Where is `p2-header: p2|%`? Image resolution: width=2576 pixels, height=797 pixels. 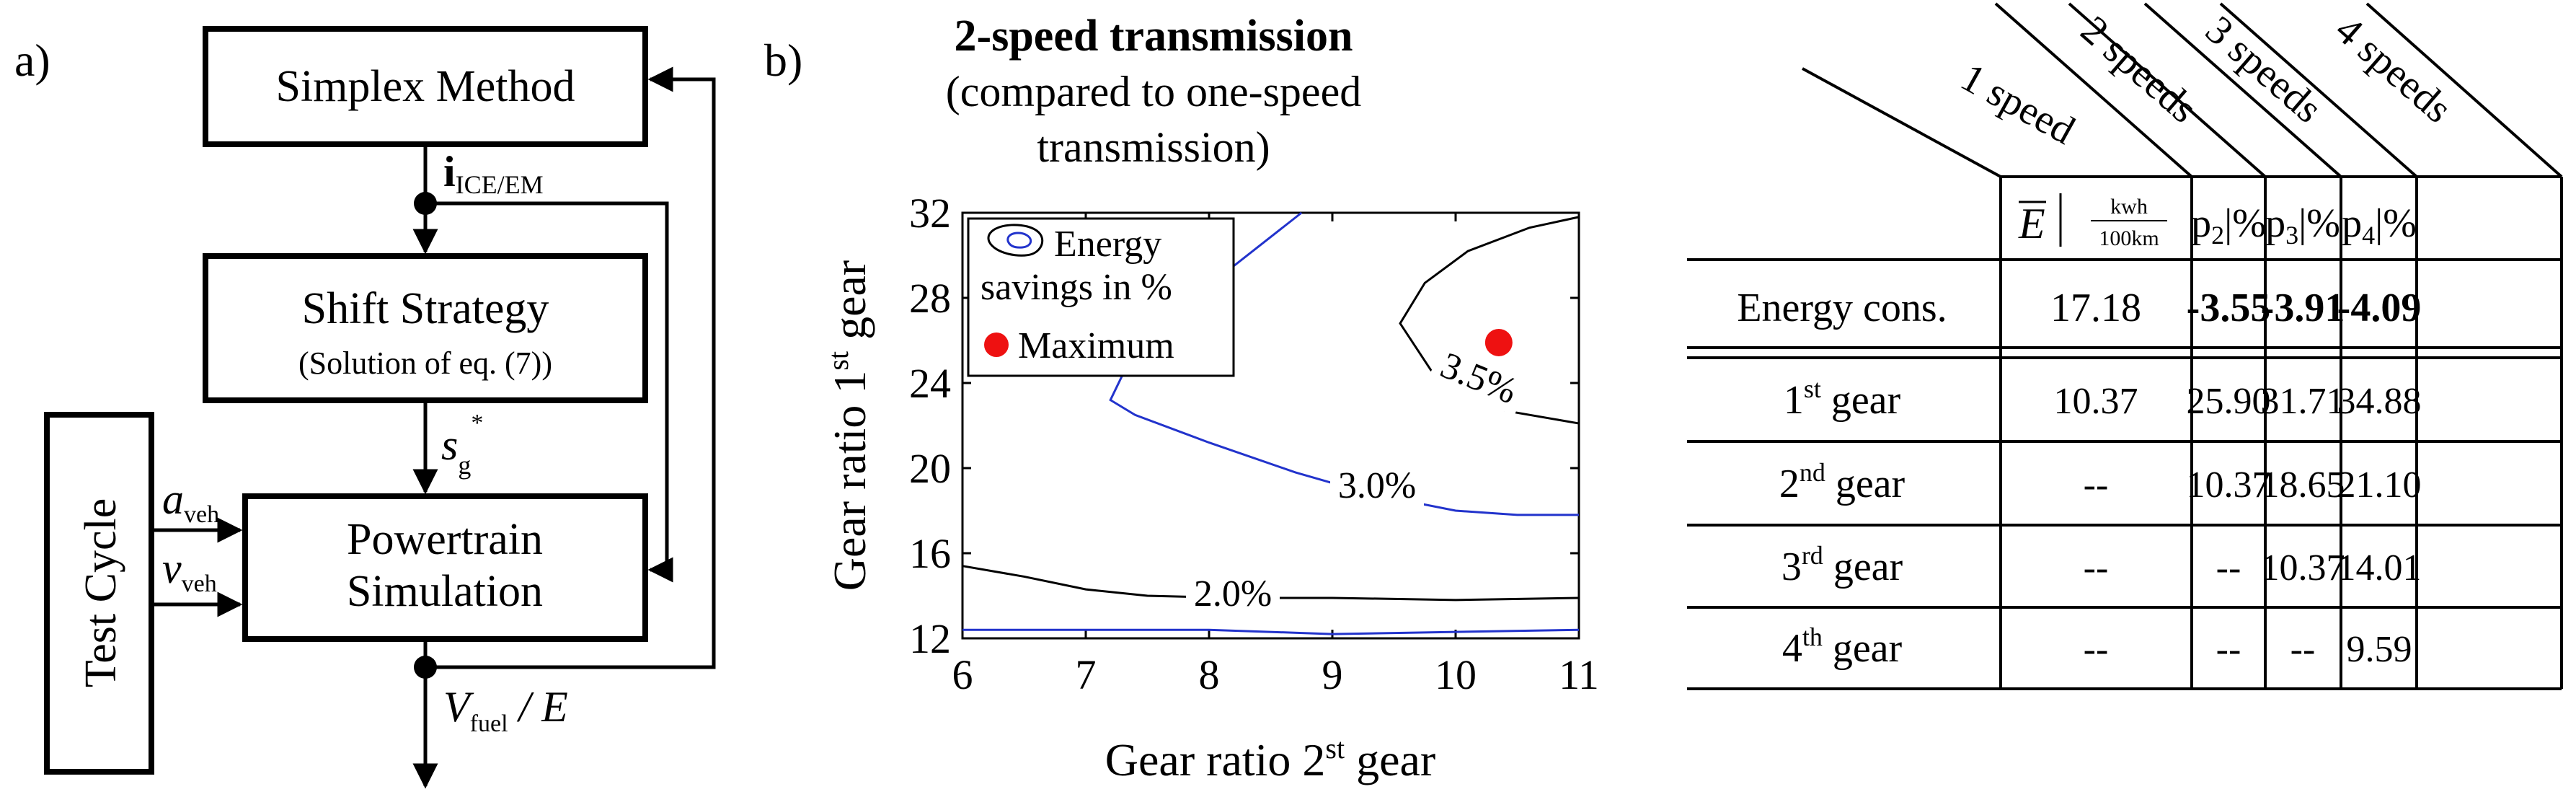
p2-header: p2|% is located at coordinates (2228, 225).